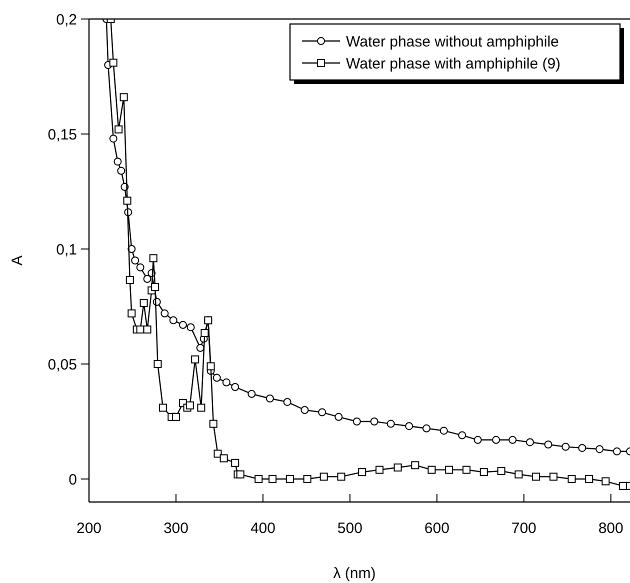 The height and width of the screenshot is (583, 630). Describe the element at coordinates (66, 249) in the screenshot. I see `y-tick-label: 0,1` at that location.